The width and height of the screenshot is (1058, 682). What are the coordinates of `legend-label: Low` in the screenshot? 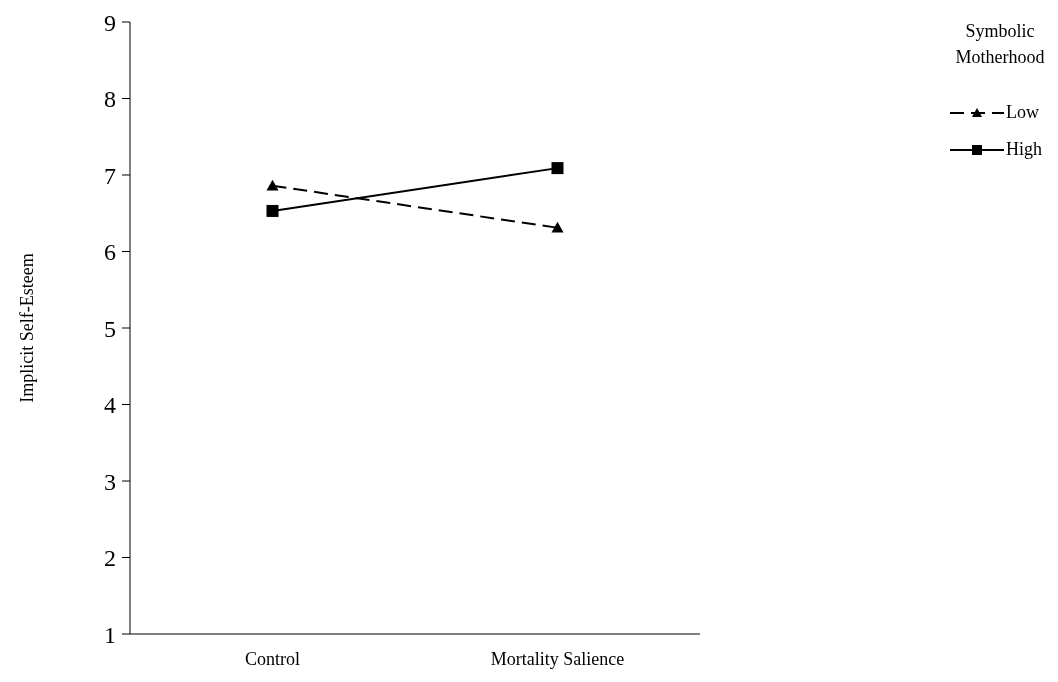 It's located at (1022, 112).